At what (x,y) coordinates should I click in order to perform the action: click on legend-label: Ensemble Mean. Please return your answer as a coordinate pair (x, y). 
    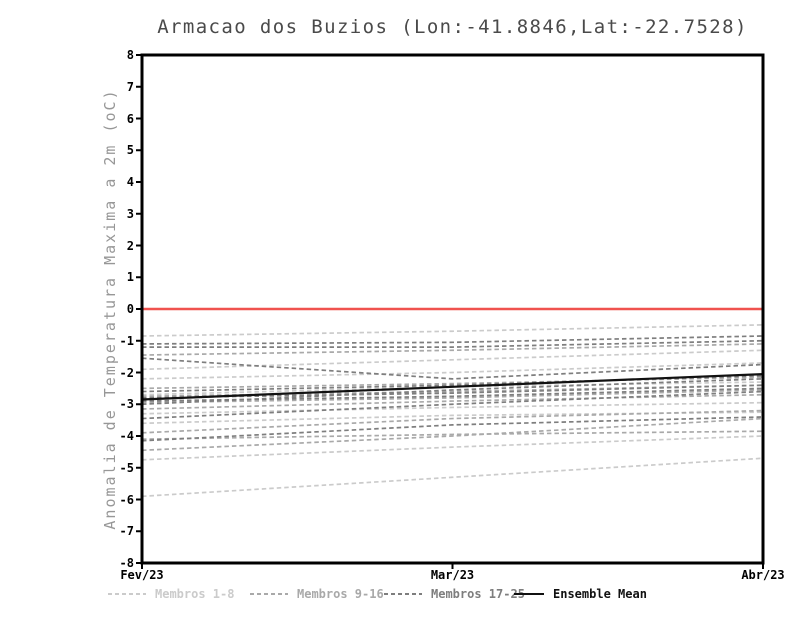
    Looking at the image, I should click on (600, 594).